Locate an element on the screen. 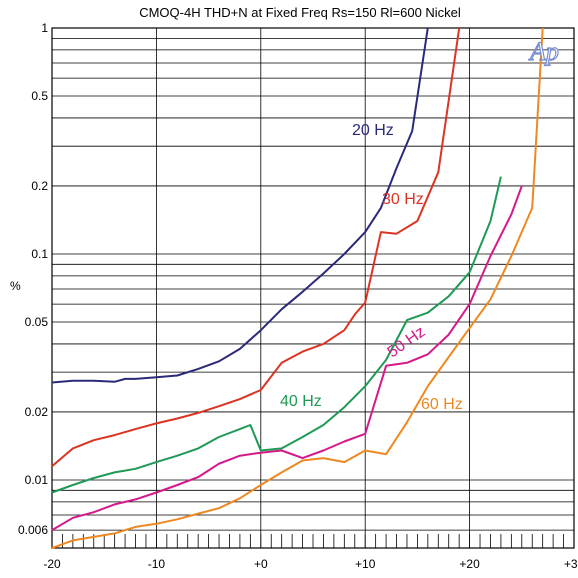  x-tick-labels: -20 -10 +0 +10 +20 +30 is located at coordinates (310, 564).